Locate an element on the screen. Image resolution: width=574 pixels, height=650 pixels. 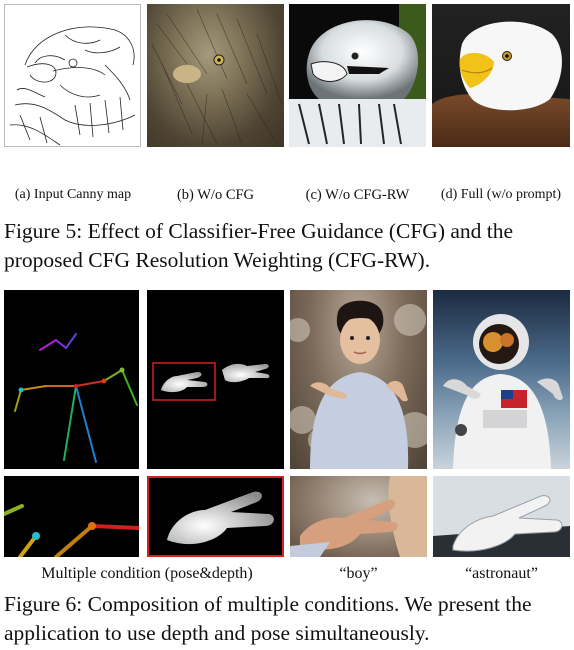
subcaption-astronaut: “astronaut” is located at coordinates (501, 573).